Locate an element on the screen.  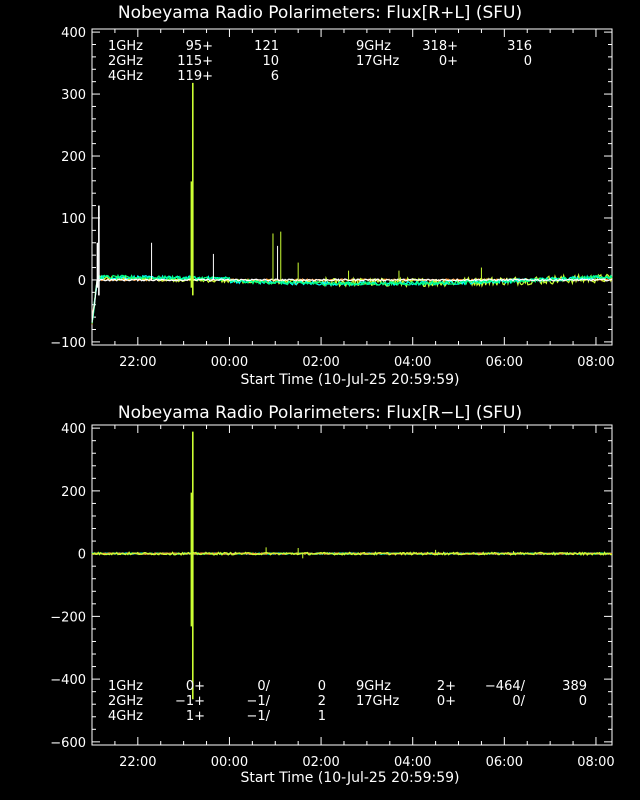
legend-value: 10 is located at coordinates (270, 61).